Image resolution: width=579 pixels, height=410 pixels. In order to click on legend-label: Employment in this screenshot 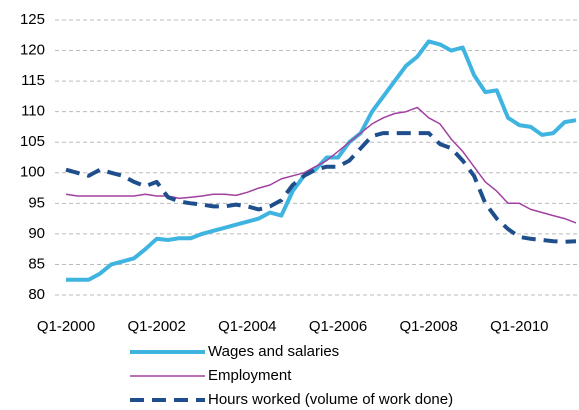, I will do `click(250, 375)`.